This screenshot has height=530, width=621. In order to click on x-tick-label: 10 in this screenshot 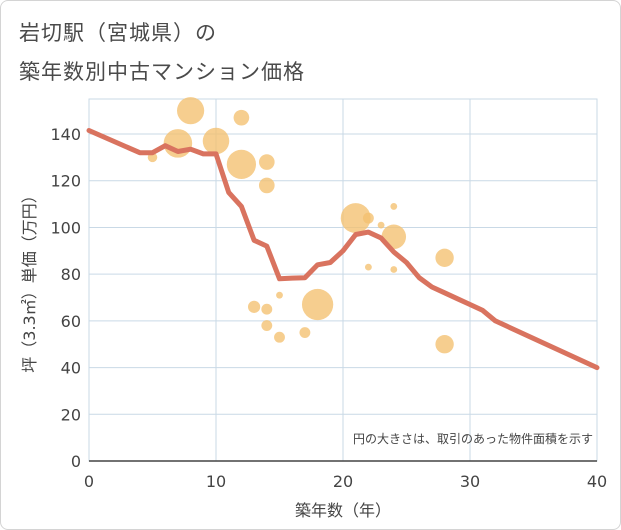, I will do `click(216, 481)`.